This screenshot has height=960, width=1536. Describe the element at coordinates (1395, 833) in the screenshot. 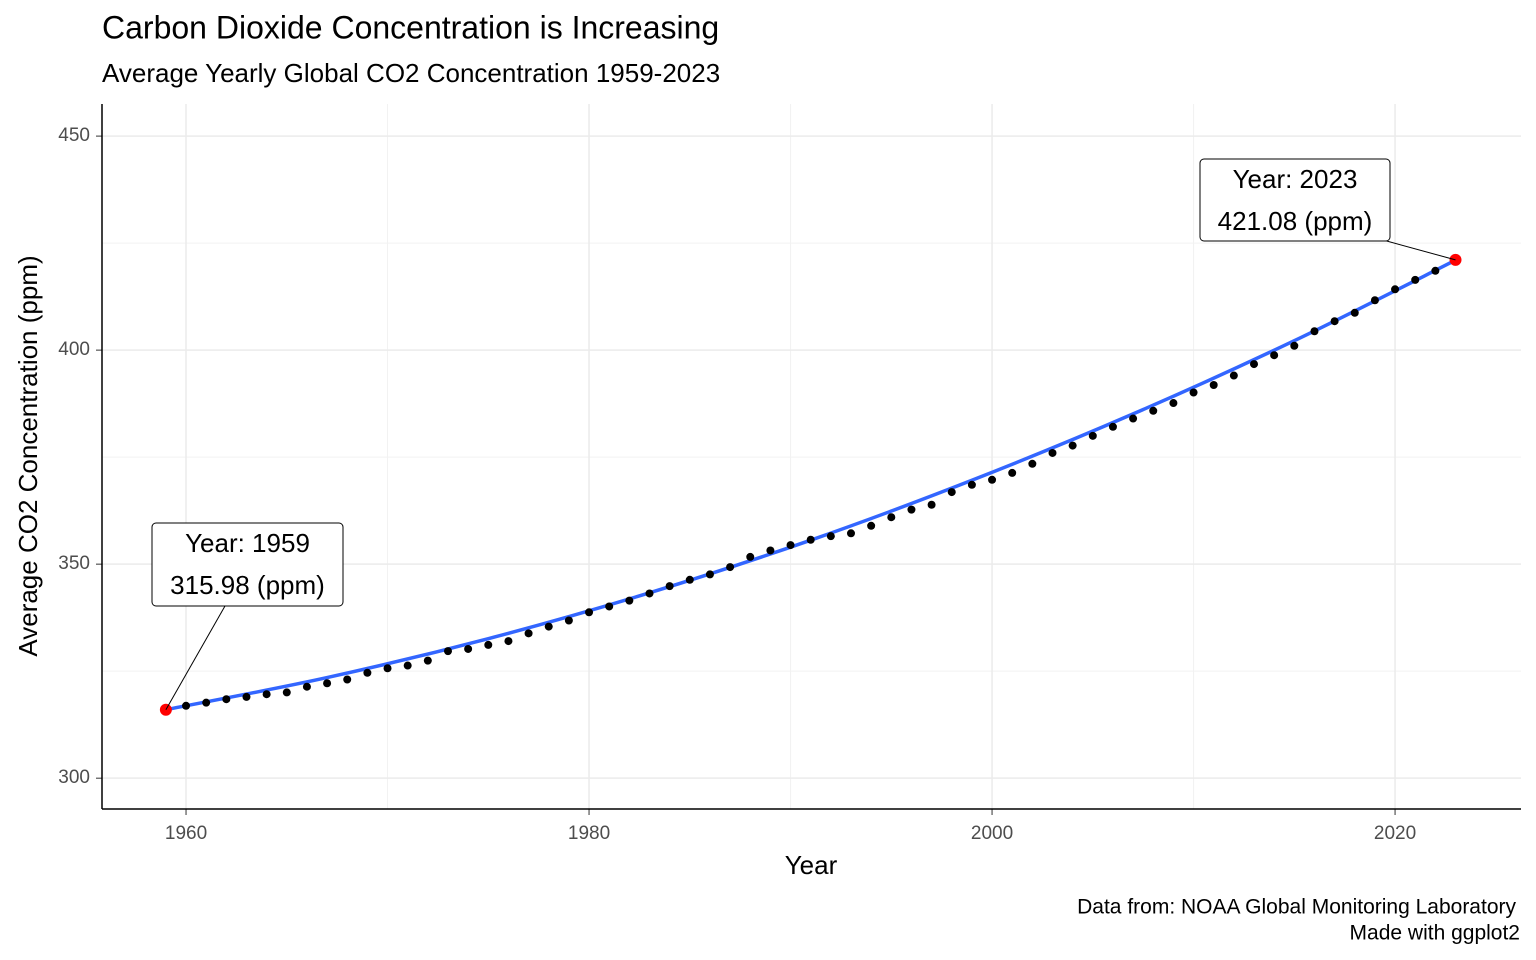

I see `x-tick-label: 2020` at that location.